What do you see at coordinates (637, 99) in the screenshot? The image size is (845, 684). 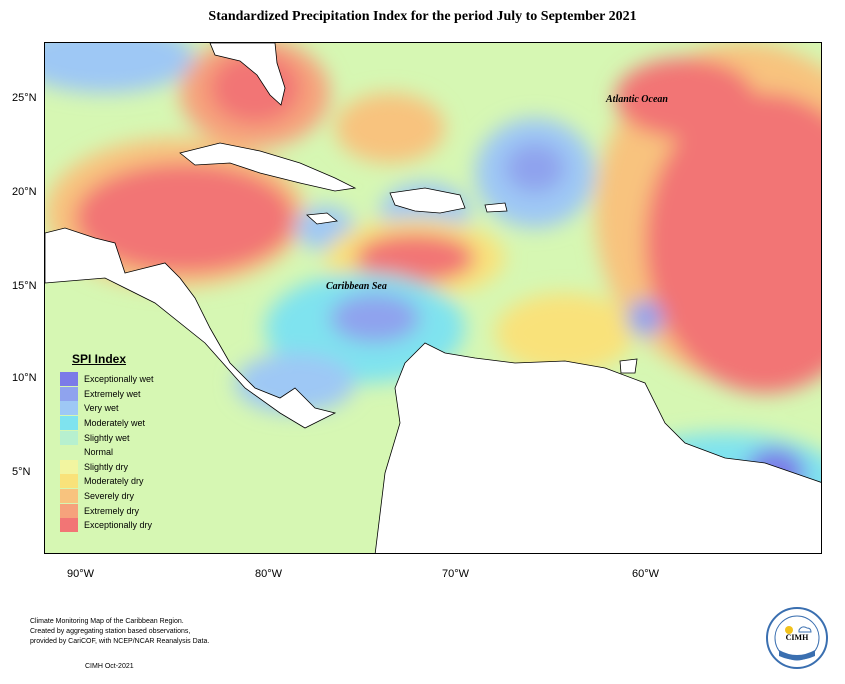 I see `atlantic-ocean-label: Atlantic Ocean` at bounding box center [637, 99].